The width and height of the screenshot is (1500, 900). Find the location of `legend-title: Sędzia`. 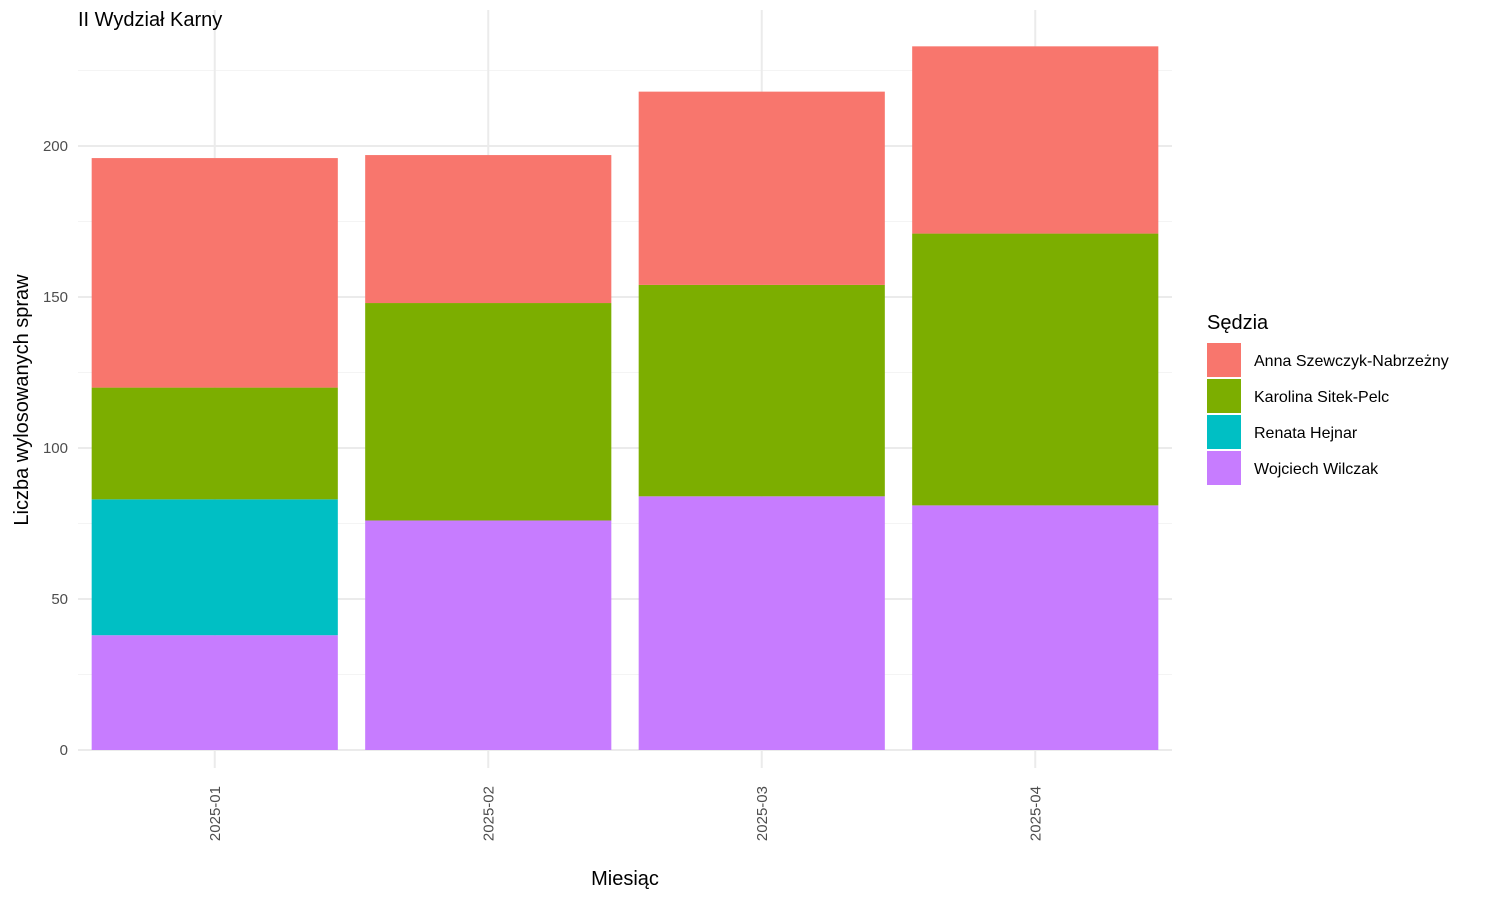

legend-title: Sędzia is located at coordinates (1238, 323).